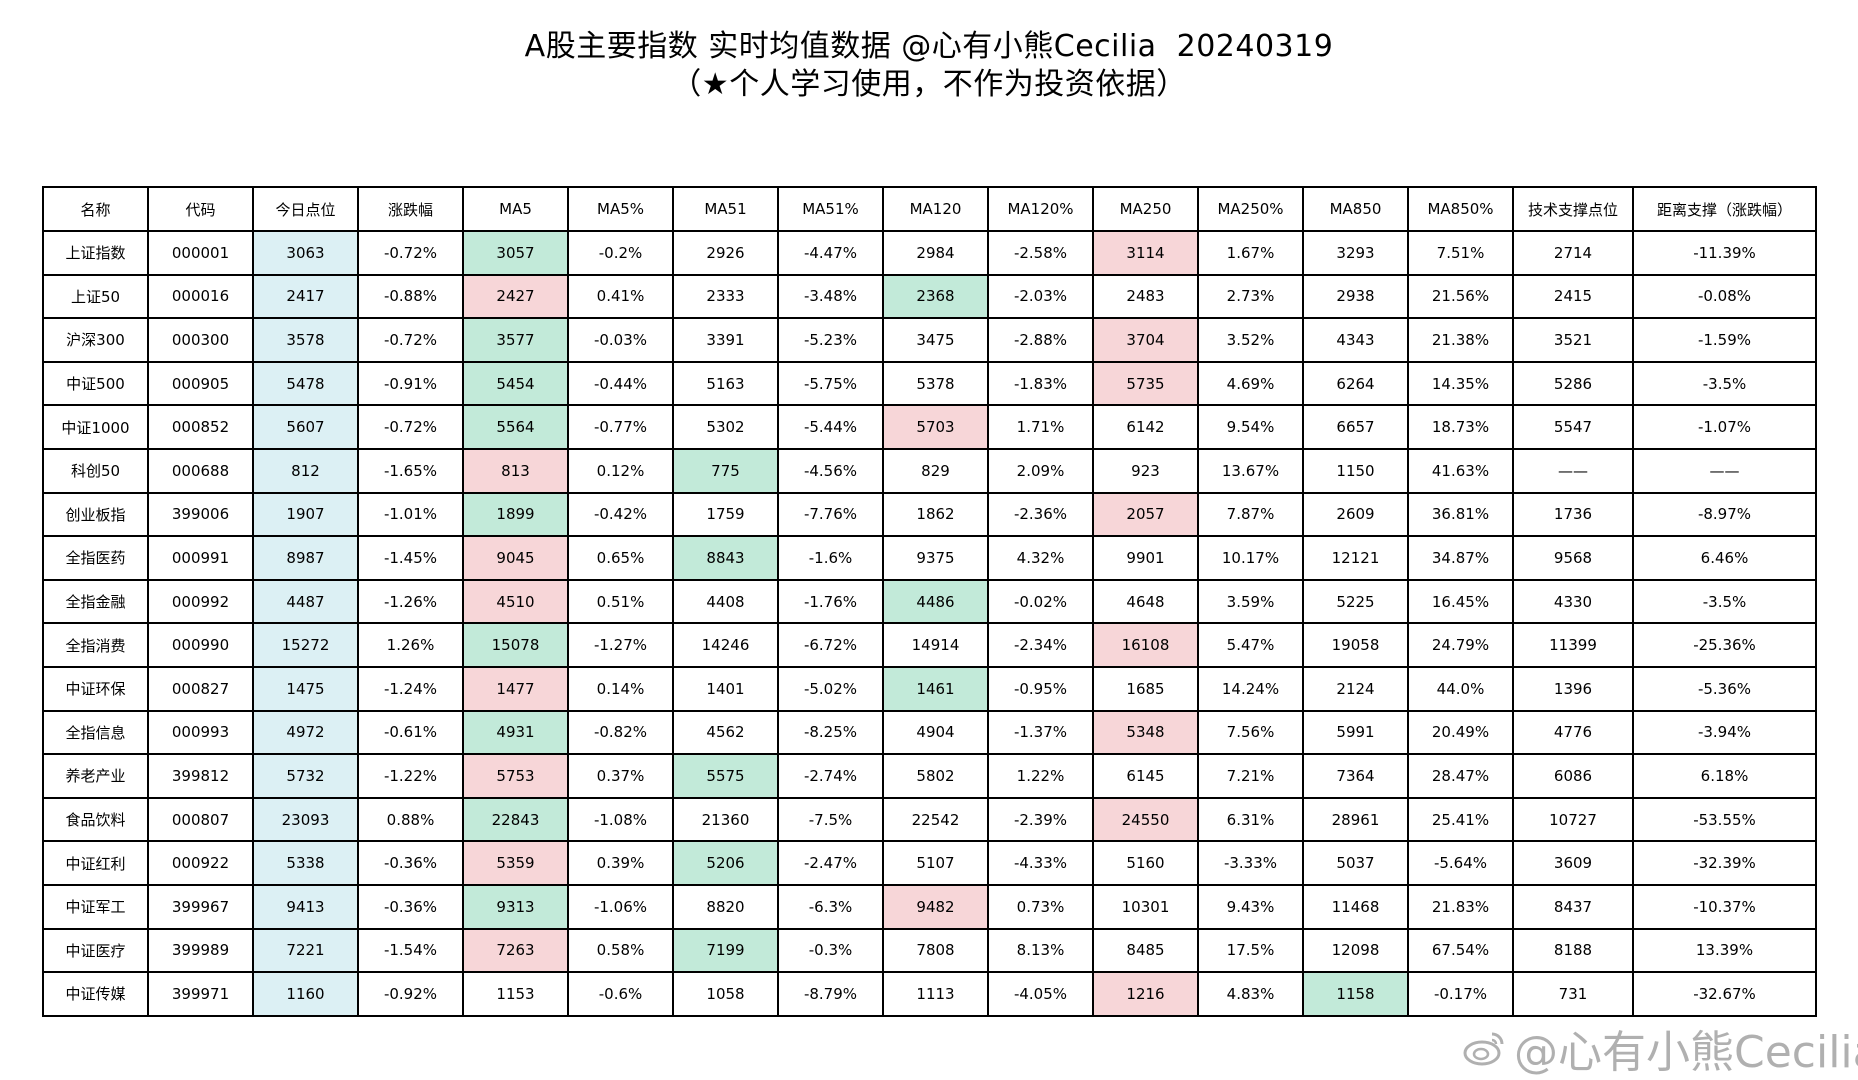 The image size is (1858, 1080). I want to click on table-cell: 1736, so click(1573, 514).